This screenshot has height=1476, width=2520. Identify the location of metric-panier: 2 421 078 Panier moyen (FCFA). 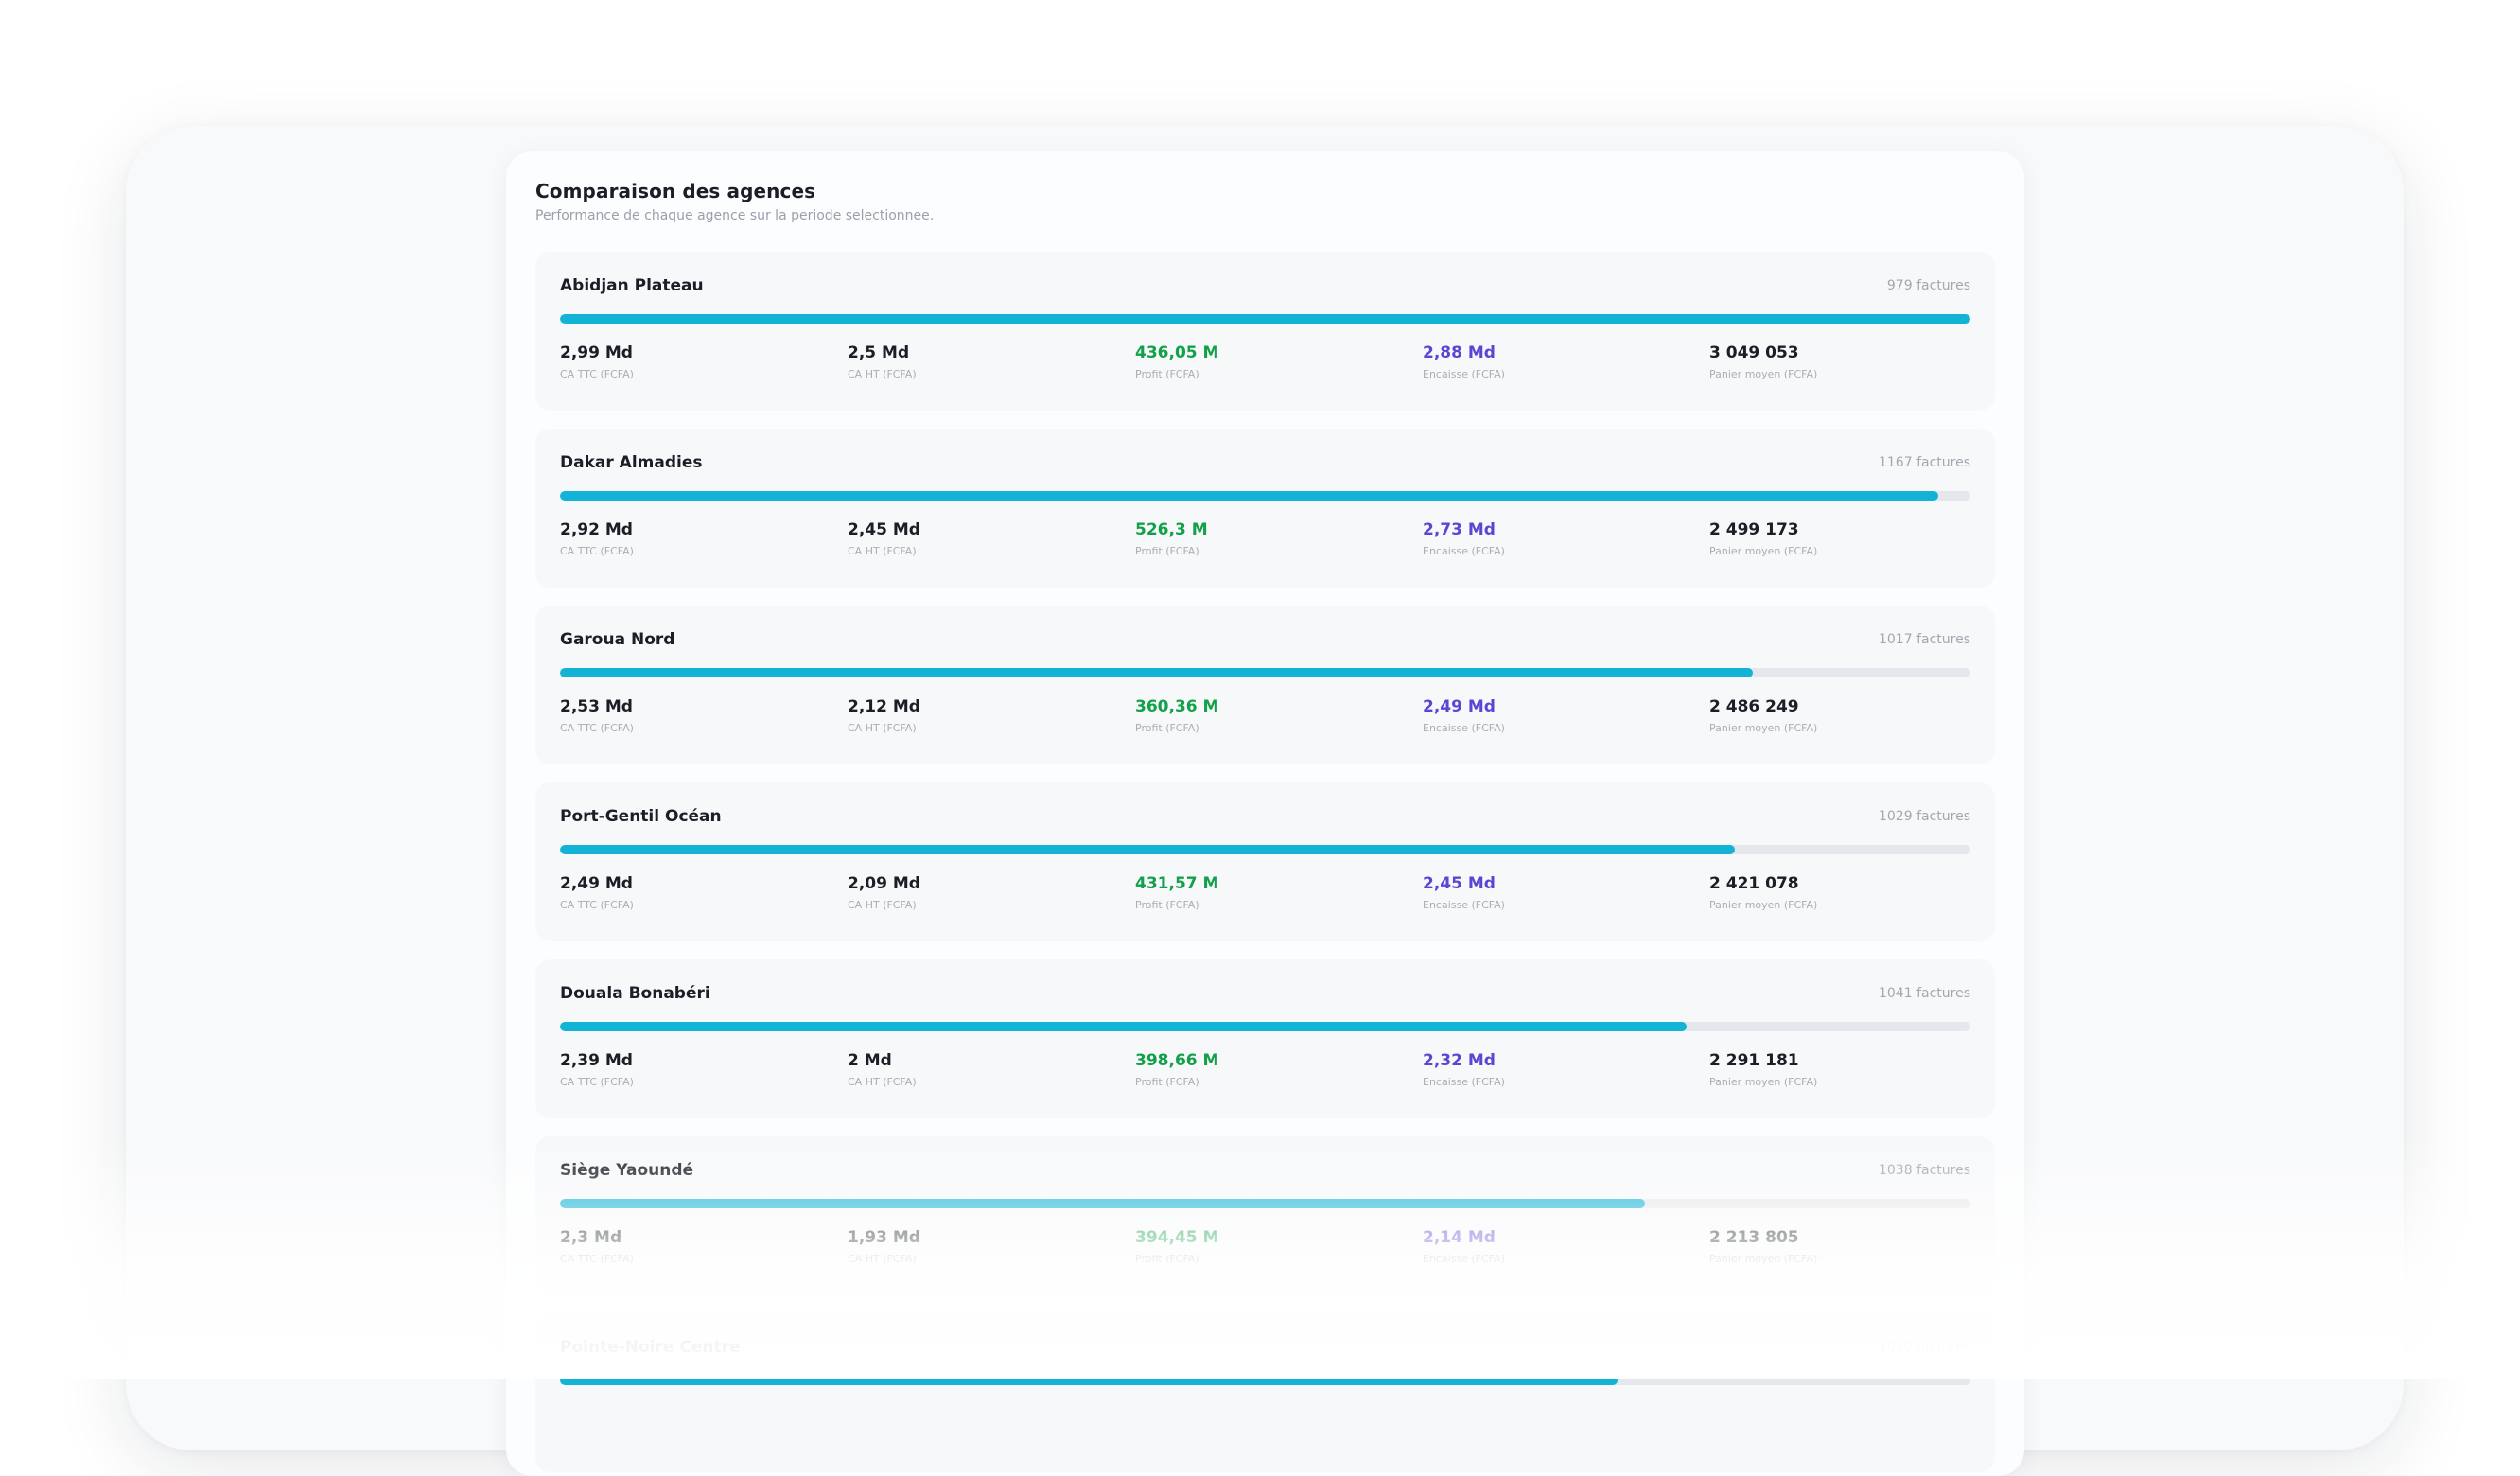
(1763, 892).